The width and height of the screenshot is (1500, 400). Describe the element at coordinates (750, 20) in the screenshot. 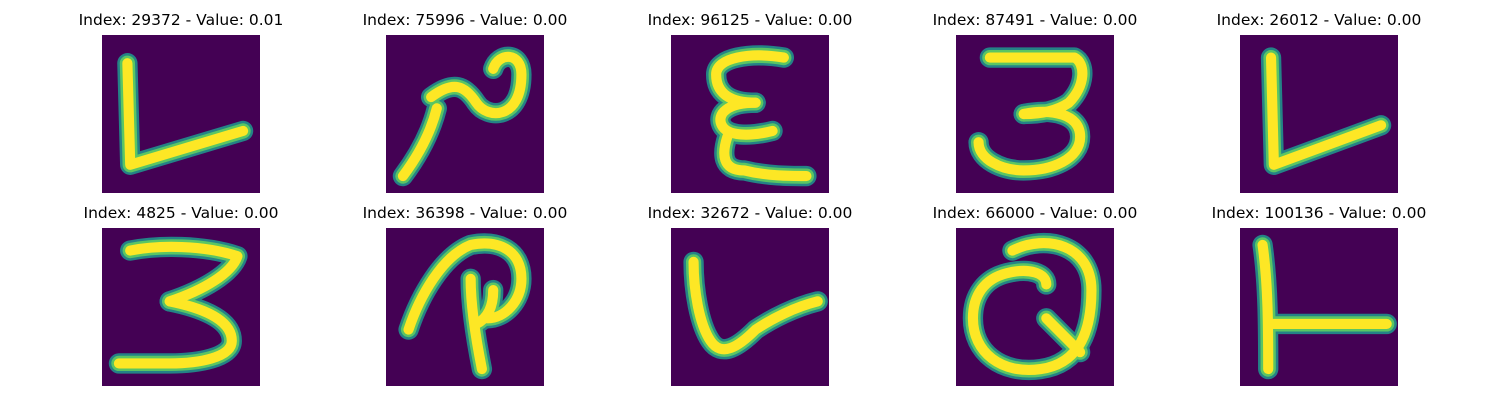

I see `tile-title: Index: 96125 - Value: 0.00` at that location.